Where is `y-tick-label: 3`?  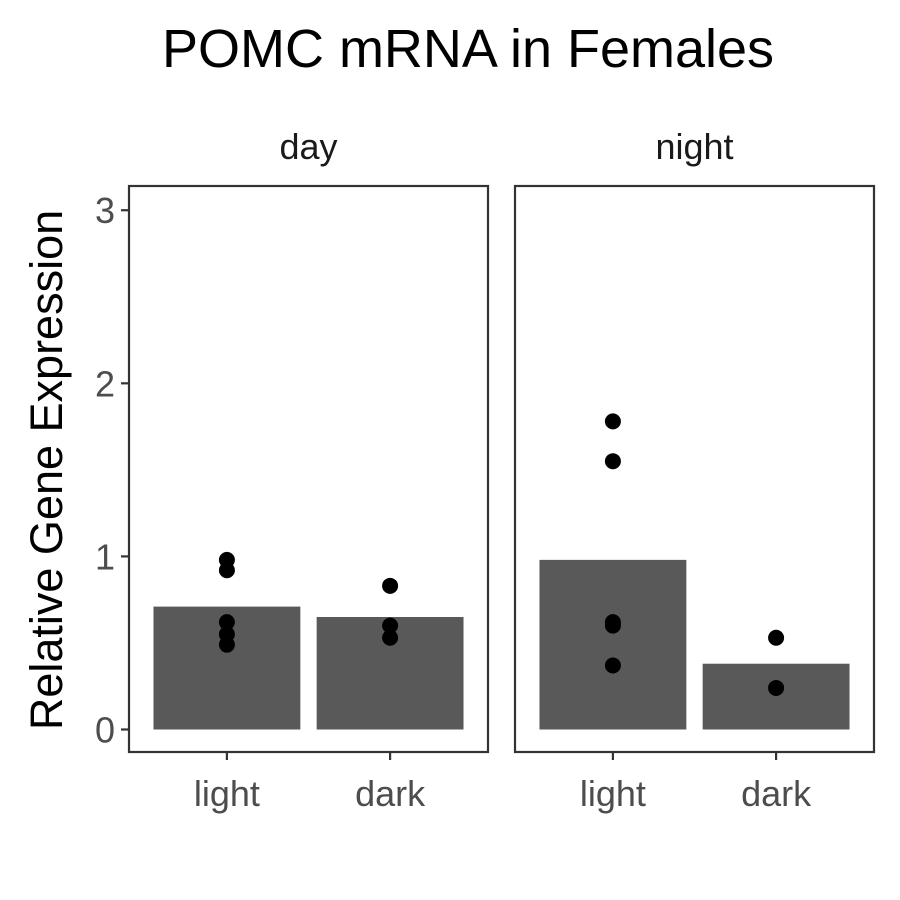 y-tick-label: 3 is located at coordinates (105, 210).